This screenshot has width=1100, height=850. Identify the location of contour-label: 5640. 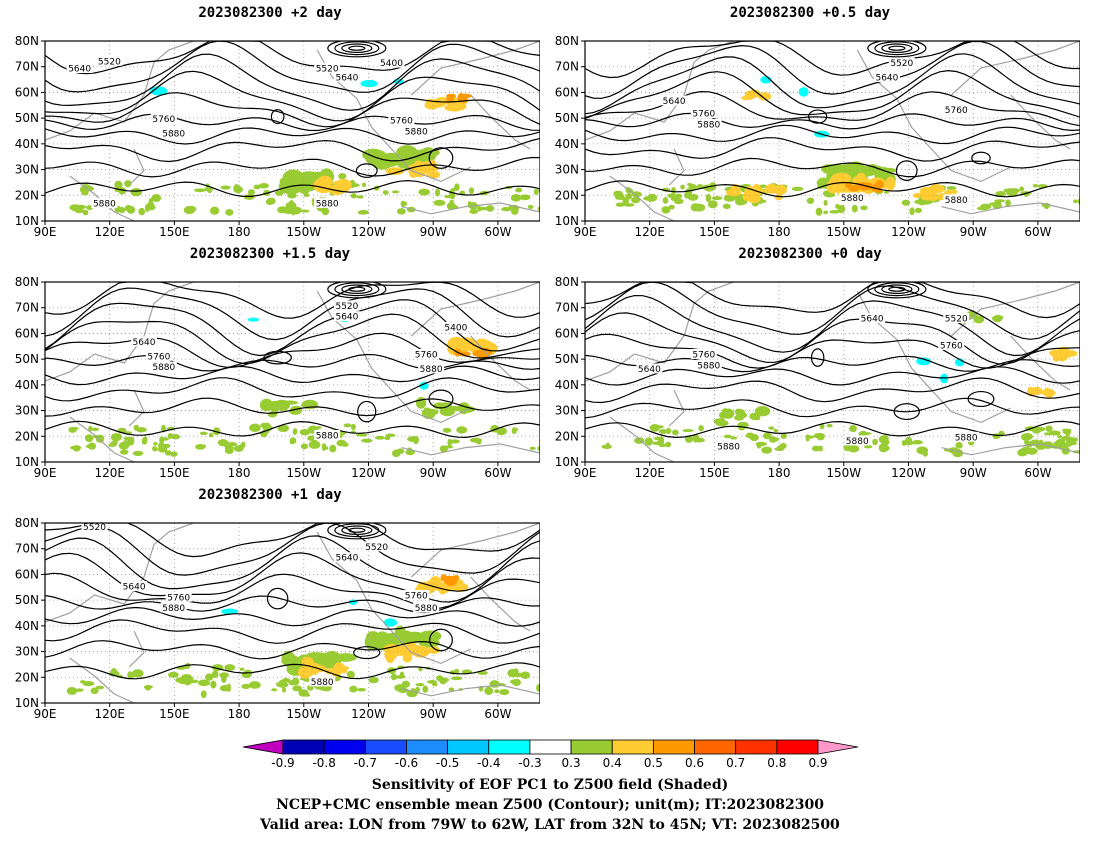
(134, 588).